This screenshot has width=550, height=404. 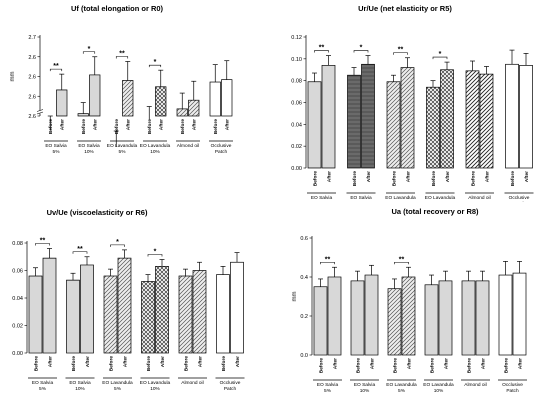 I want to click on axis-break-mark, so click(x=40, y=112).